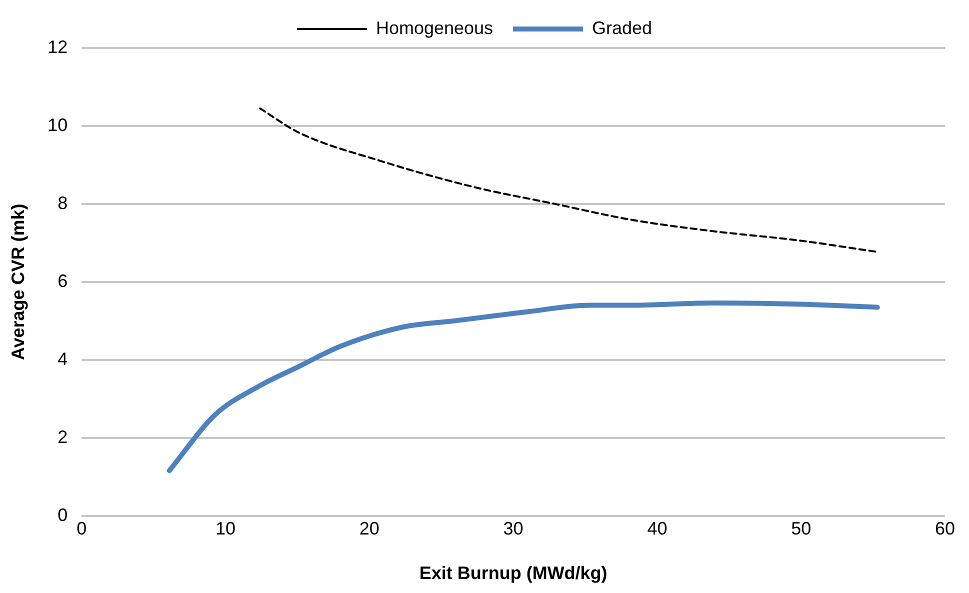 The width and height of the screenshot is (969, 593). I want to click on x-tick-label: 0, so click(81, 528).